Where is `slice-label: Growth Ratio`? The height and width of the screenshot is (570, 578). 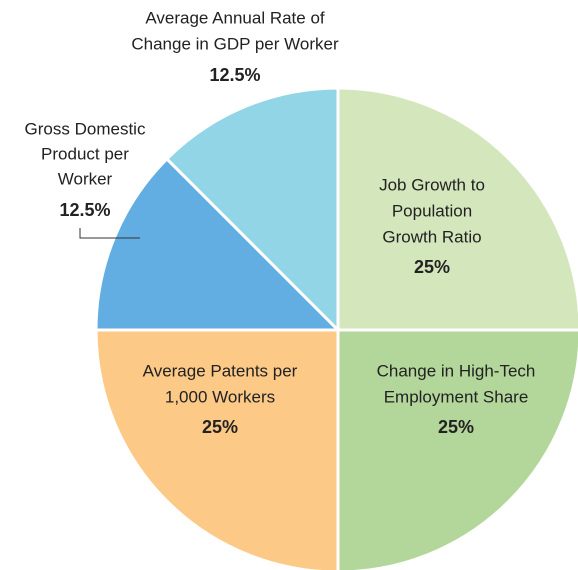
slice-label: Growth Ratio is located at coordinates (431, 236).